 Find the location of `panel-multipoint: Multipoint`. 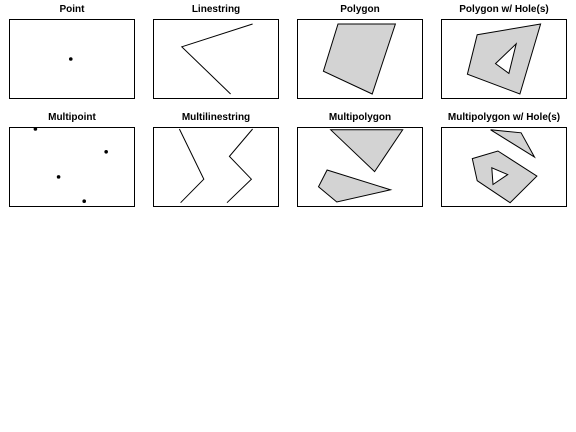

panel-multipoint: Multipoint is located at coordinates (72, 159).